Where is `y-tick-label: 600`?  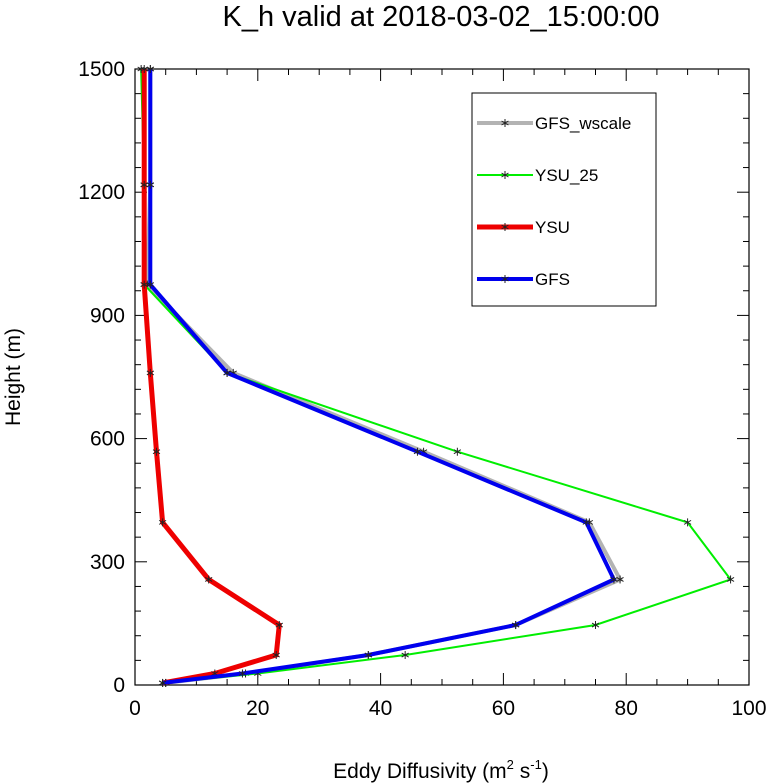
y-tick-label: 600 is located at coordinates (107, 439).